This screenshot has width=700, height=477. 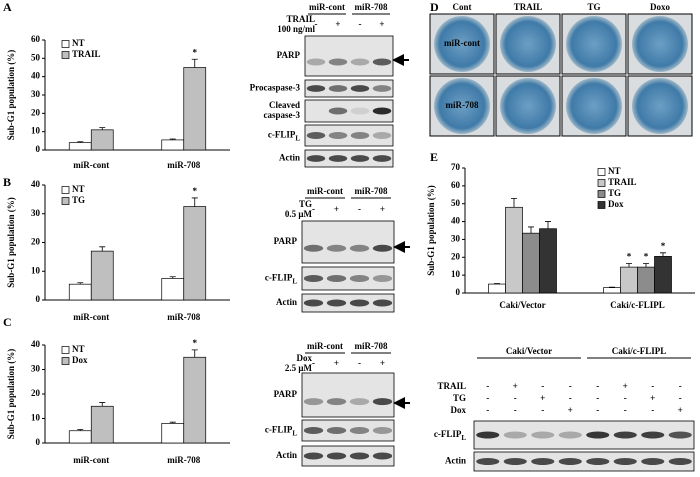 I want to click on photo-row-label: miR-708, so click(x=462, y=105).